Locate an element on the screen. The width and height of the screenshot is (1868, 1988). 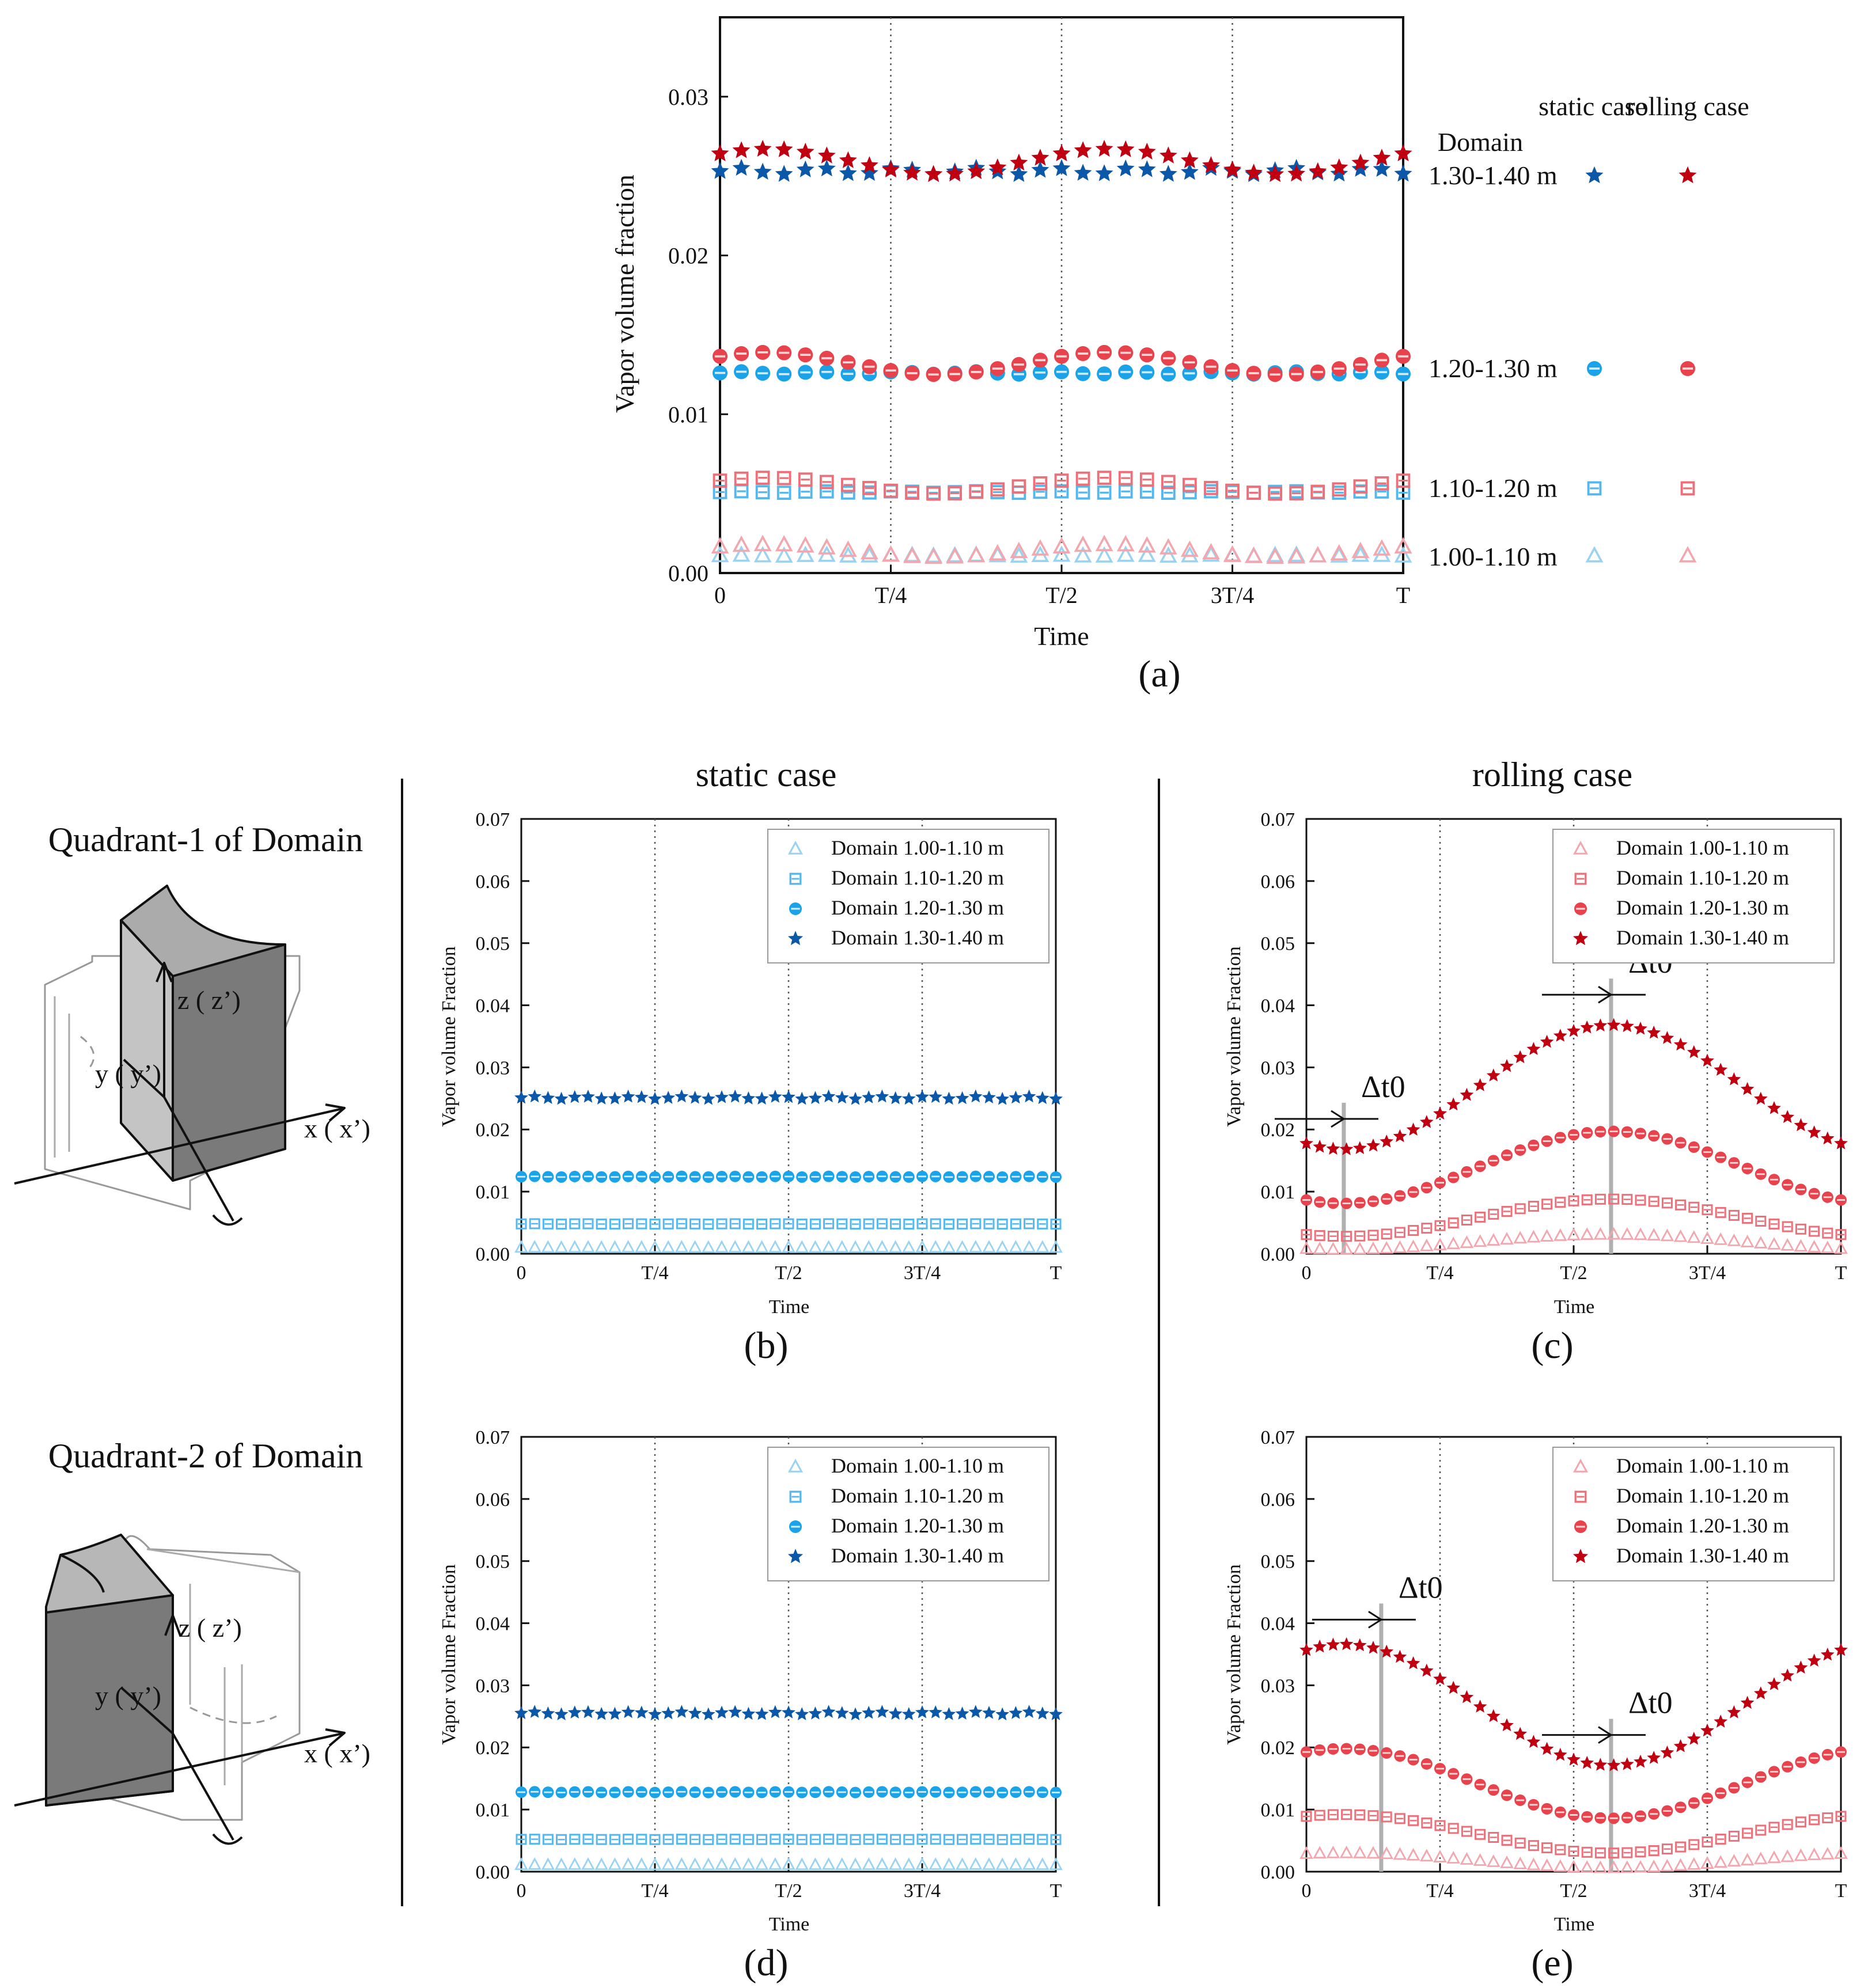
ytick-label-c-0: 0.00 is located at coordinates (1278, 1254).